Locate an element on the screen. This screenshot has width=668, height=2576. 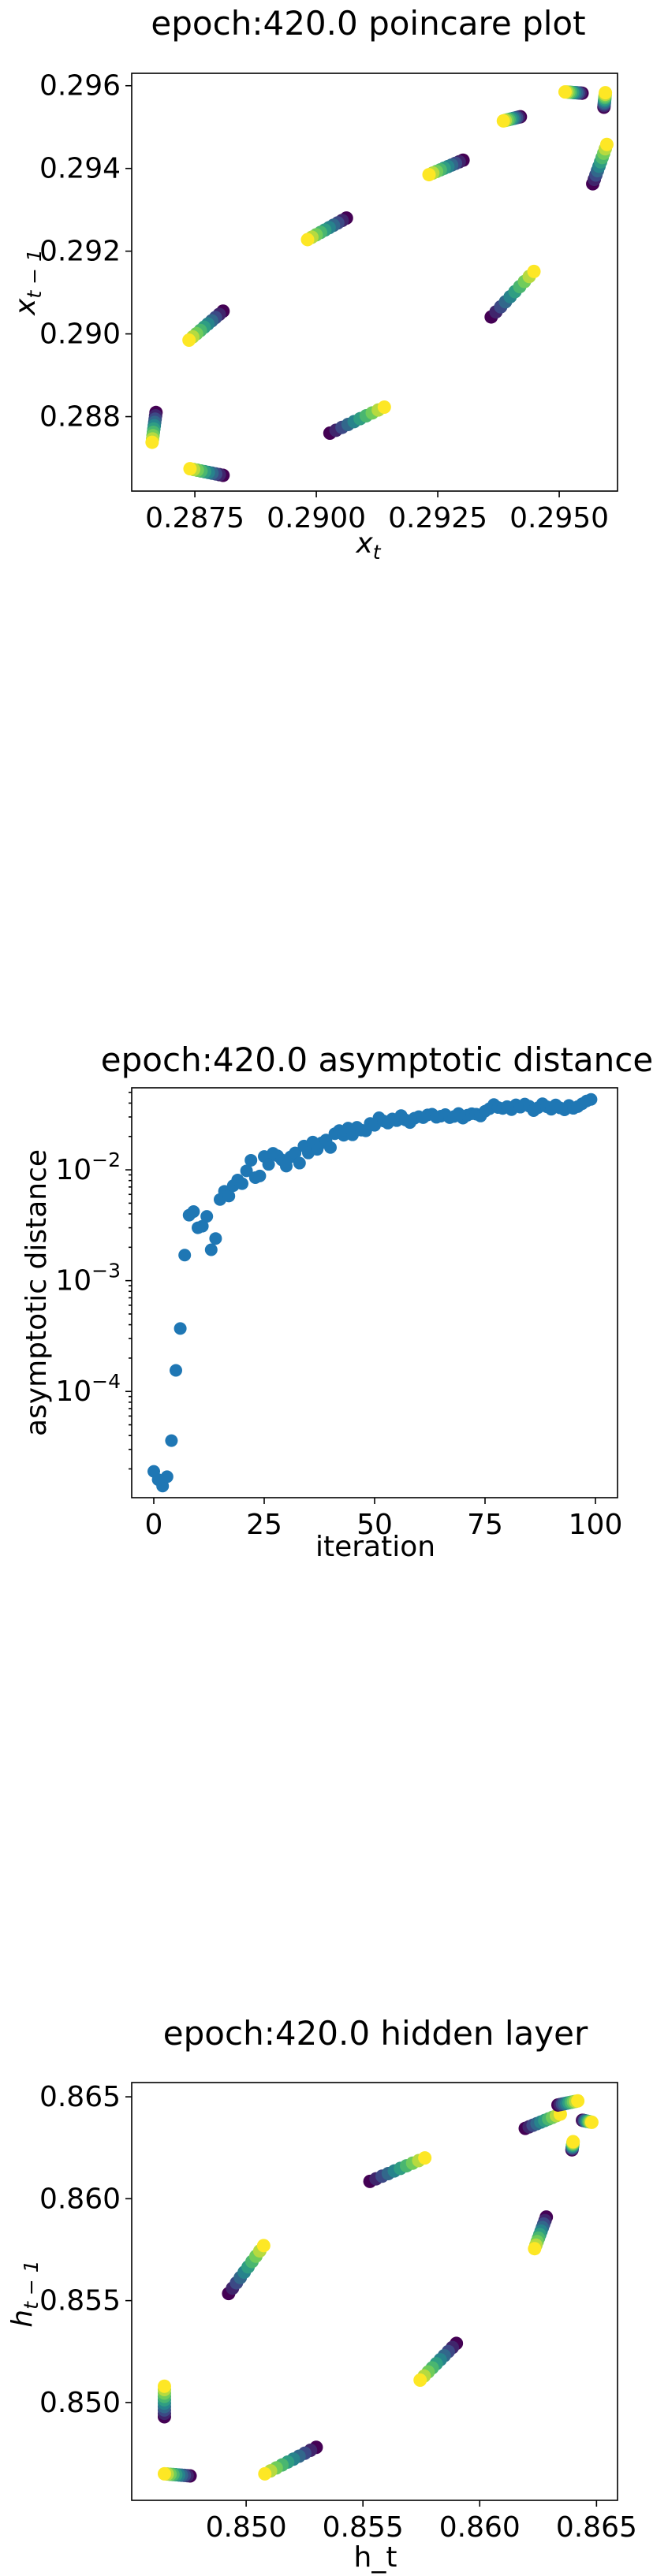
poincare-plot-frame is located at coordinates (374, 282).